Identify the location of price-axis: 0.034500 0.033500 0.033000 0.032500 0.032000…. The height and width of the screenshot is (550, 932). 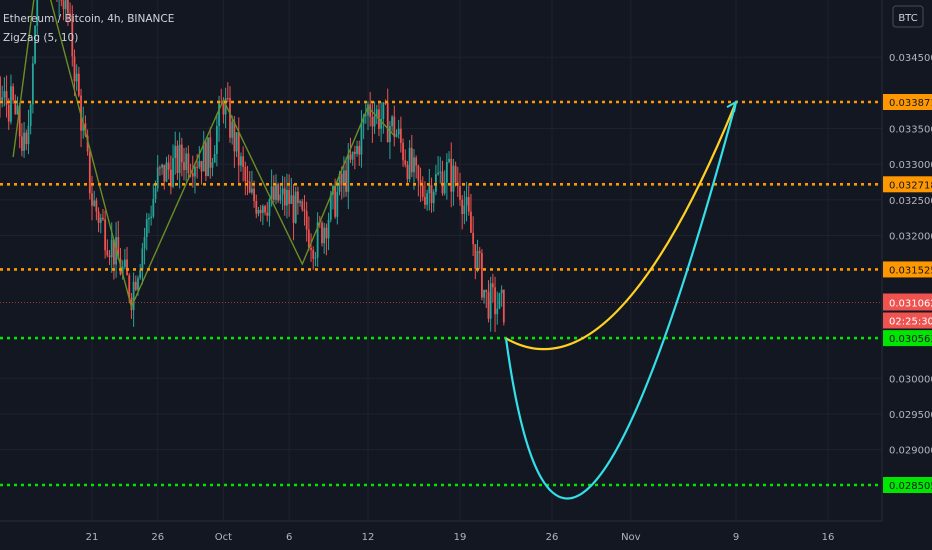
(910, 255).